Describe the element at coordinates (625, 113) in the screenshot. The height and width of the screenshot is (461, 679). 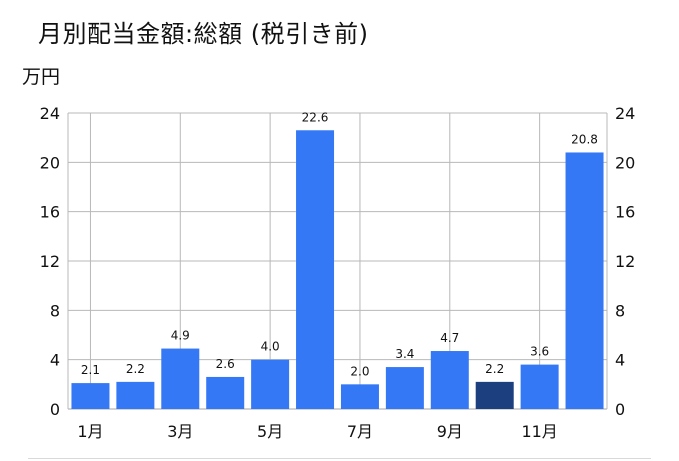
I see `y-tick-label-right: 24` at that location.